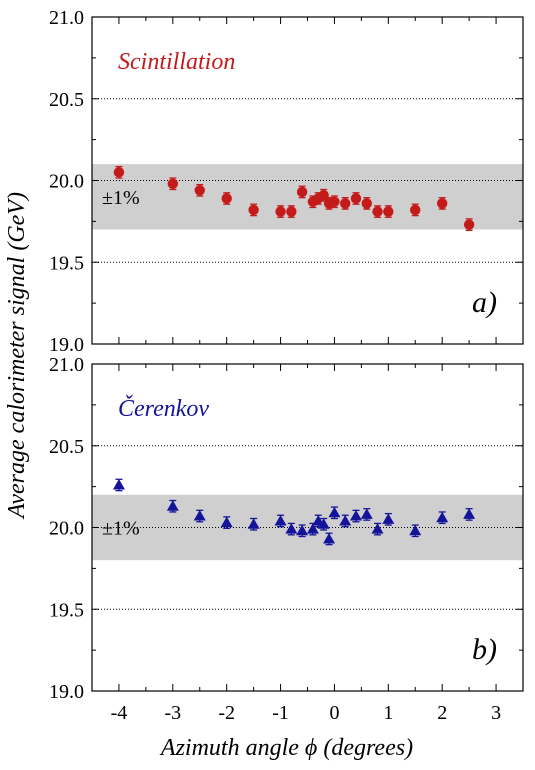  What do you see at coordinates (442, 713) in the screenshot?
I see `x-tick-label: 2` at bounding box center [442, 713].